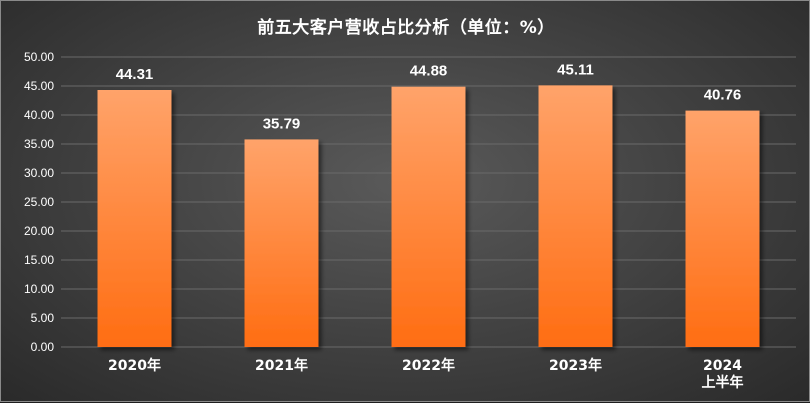 Image resolution: width=810 pixels, height=403 pixels. What do you see at coordinates (282, 123) in the screenshot?
I see `data-label: 35.79` at bounding box center [282, 123].